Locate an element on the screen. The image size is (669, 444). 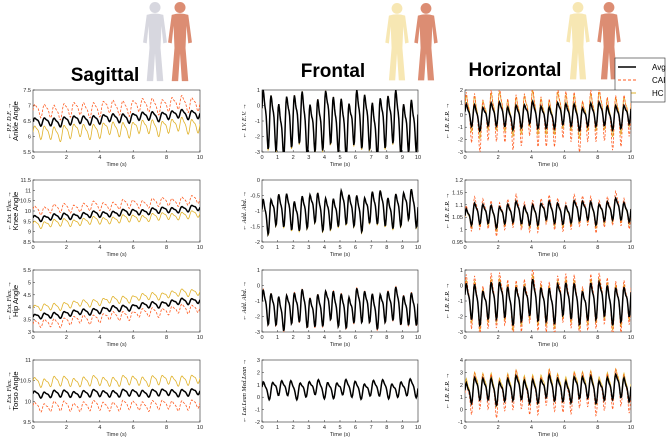
legend-label-cai: CAI is located at coordinates (658, 80).